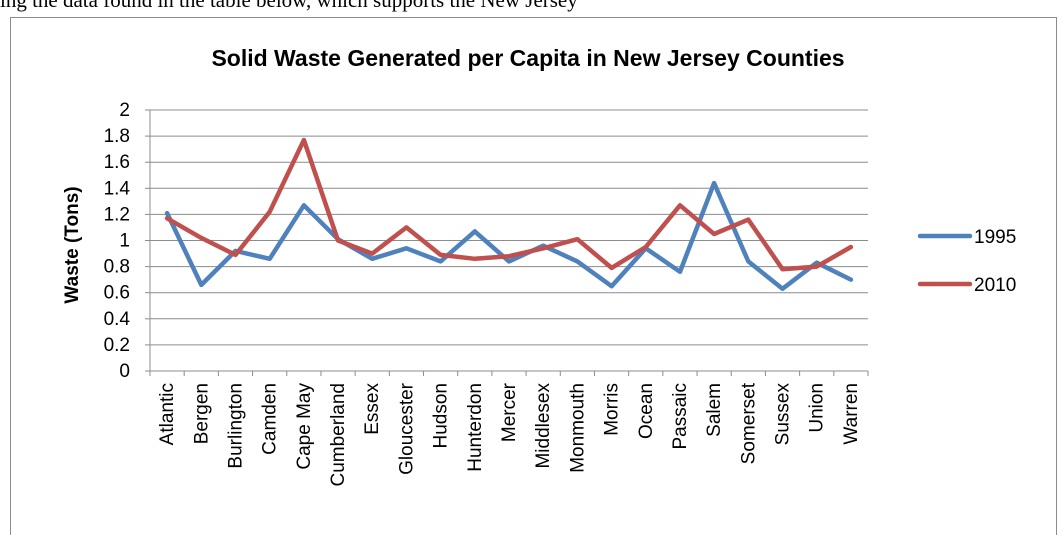 The height and width of the screenshot is (535, 1062). What do you see at coordinates (714, 410) in the screenshot?
I see `x-tick-label: Salem` at bounding box center [714, 410].